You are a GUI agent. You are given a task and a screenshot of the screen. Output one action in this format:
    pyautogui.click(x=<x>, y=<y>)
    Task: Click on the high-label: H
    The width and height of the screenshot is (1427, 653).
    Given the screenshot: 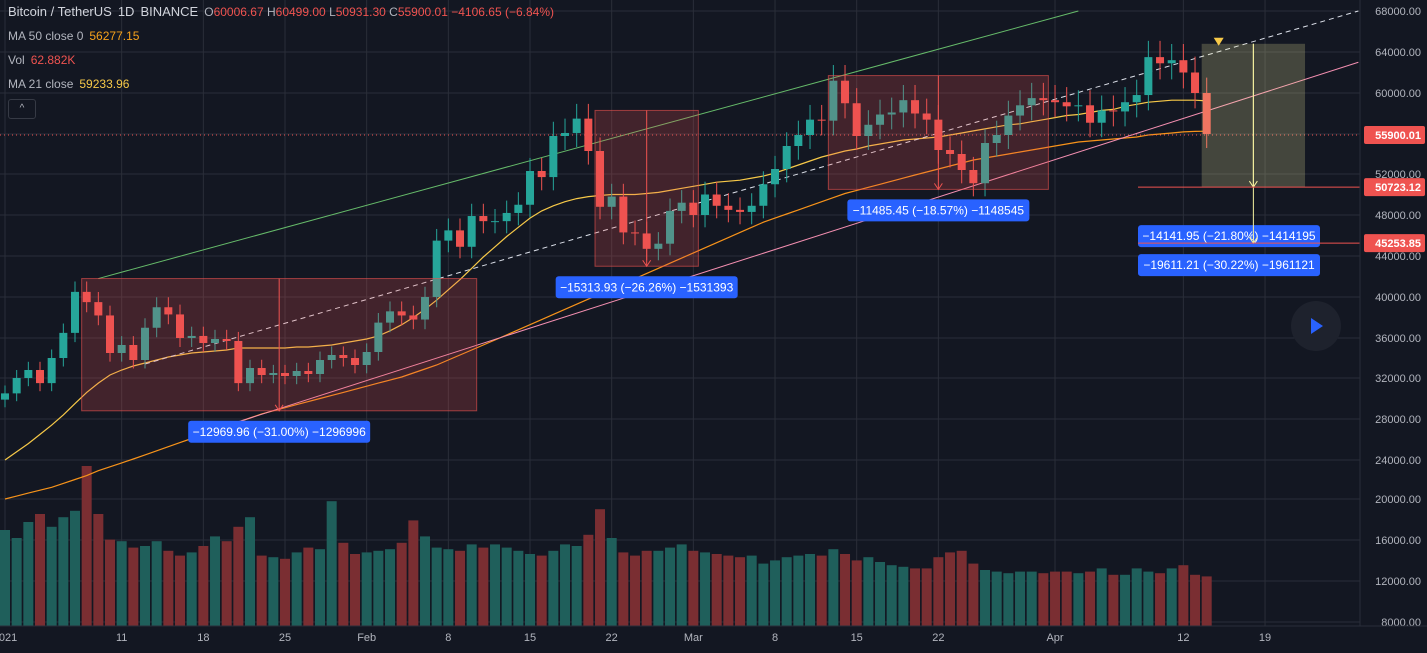 What is the action you would take?
    pyautogui.click(x=271, y=12)
    